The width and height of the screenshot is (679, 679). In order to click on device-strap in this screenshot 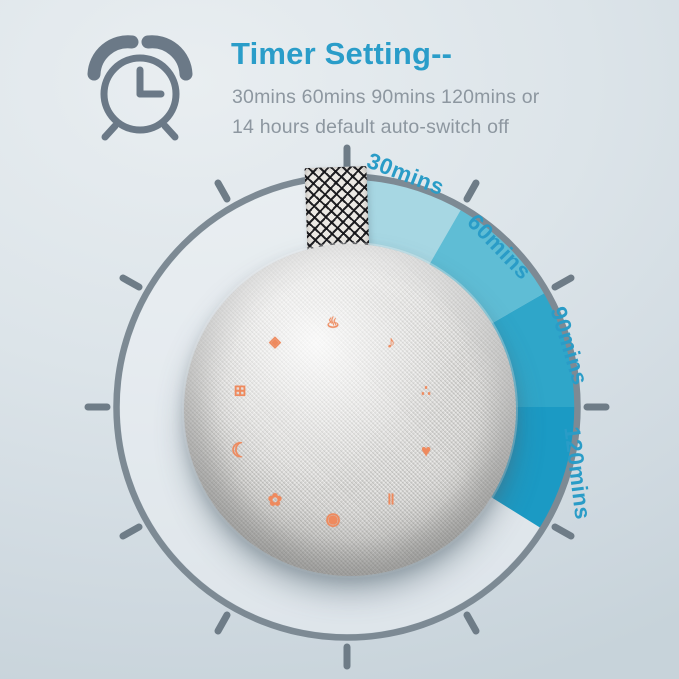, I will do `click(337, 211)`.